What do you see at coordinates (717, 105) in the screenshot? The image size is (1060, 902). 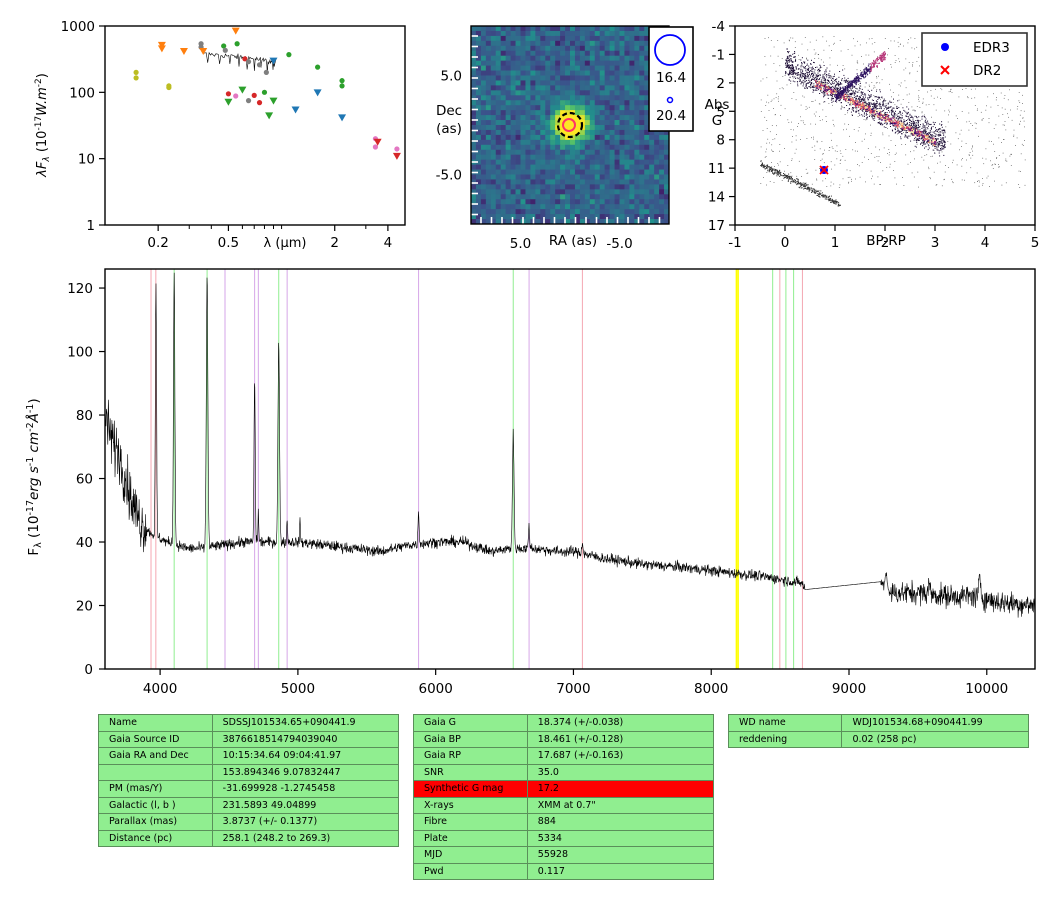 I see `hr-ylabel-abs: Abs` at bounding box center [717, 105].